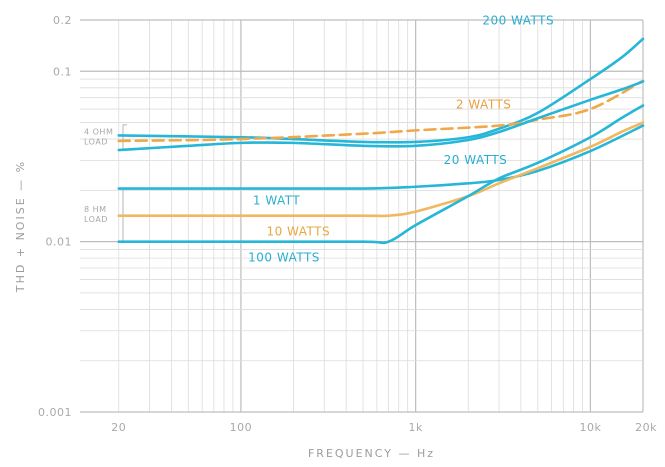 The image size is (665, 467). I want to click on series-label: 10 WATTS, so click(298, 232).